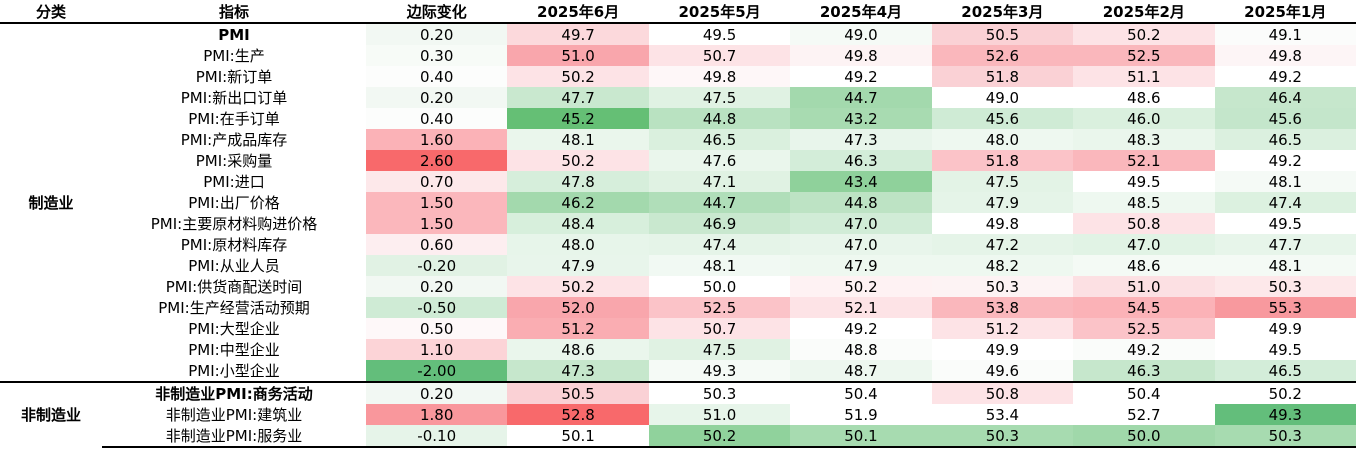 This screenshot has height=473, width=1356. What do you see at coordinates (1285, 414) in the screenshot?
I see `value-cell: 49.3` at bounding box center [1285, 414].